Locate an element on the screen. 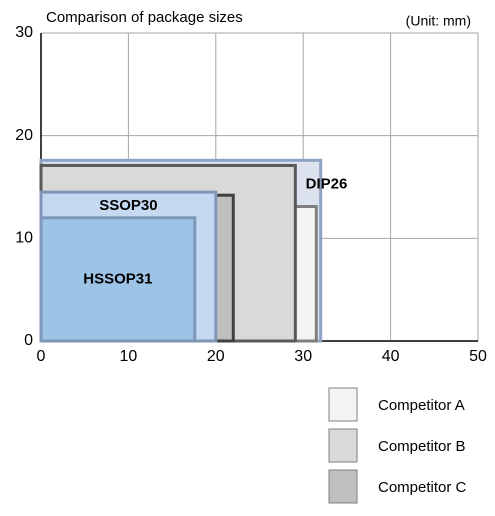  legend-label: Competitor C is located at coordinates (422, 487).